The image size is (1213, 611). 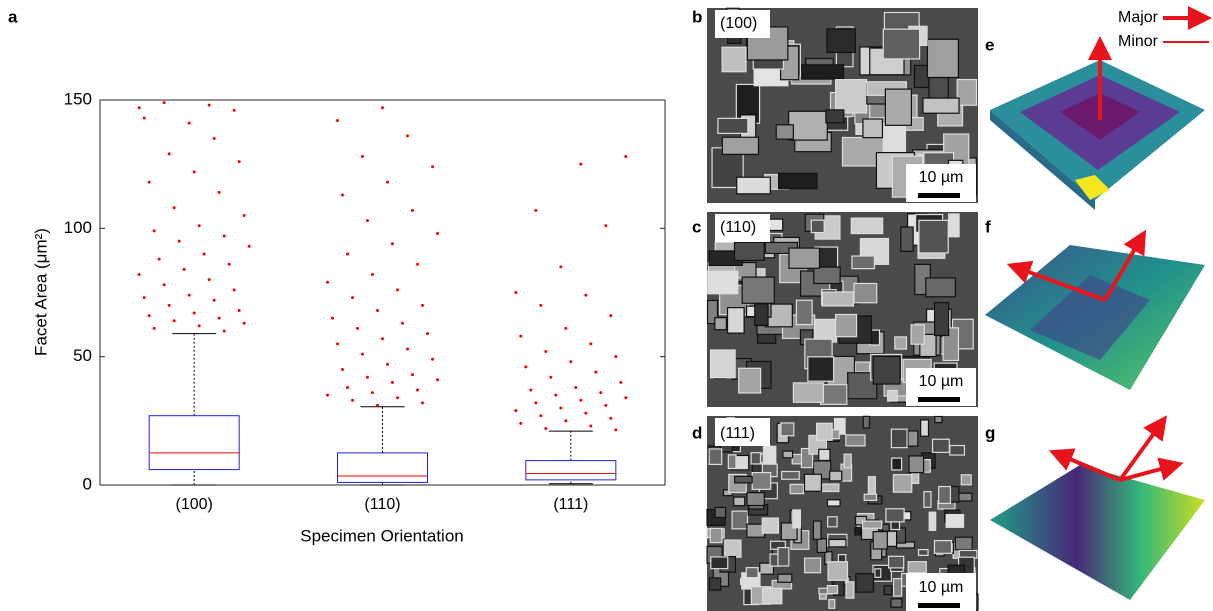 I want to click on y-tick-label: 100, so click(x=78, y=227).